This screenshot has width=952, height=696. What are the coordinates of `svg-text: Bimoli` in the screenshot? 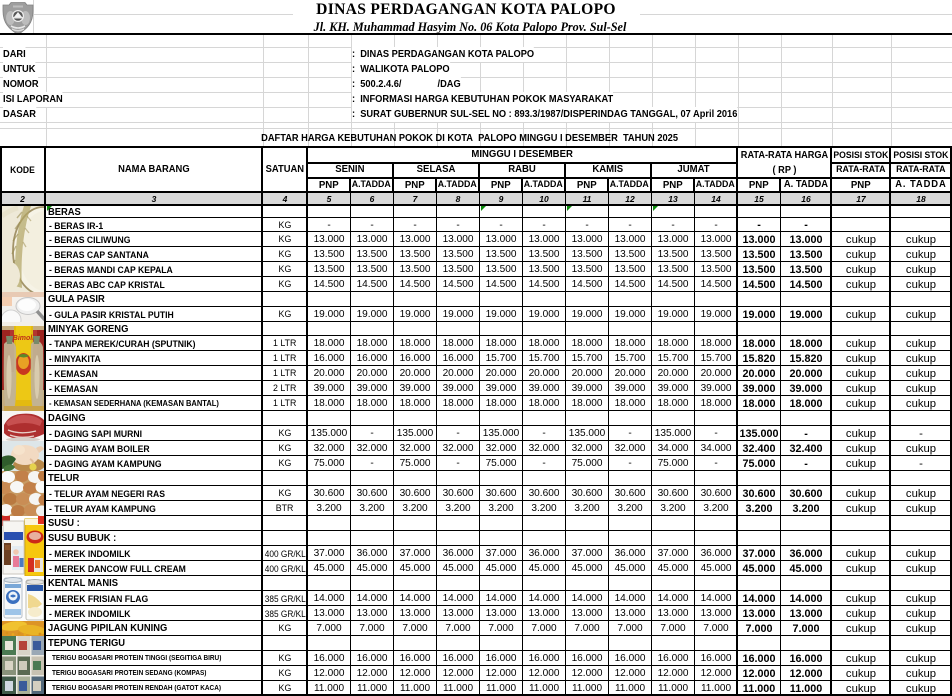 It's located at (24, 338).